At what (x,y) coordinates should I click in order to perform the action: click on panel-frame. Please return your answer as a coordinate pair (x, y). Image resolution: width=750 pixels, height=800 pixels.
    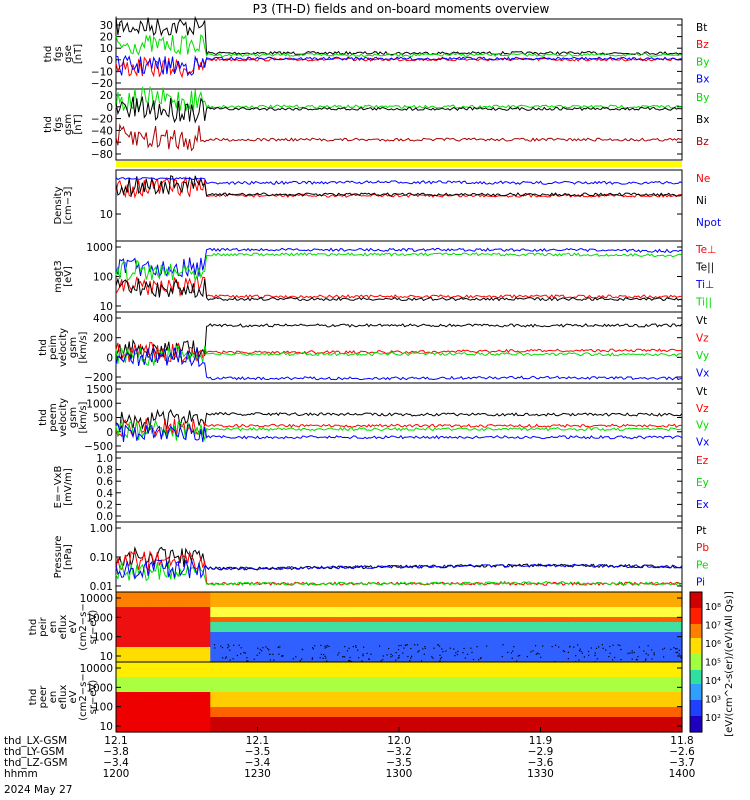
    Looking at the image, I should click on (399, 205).